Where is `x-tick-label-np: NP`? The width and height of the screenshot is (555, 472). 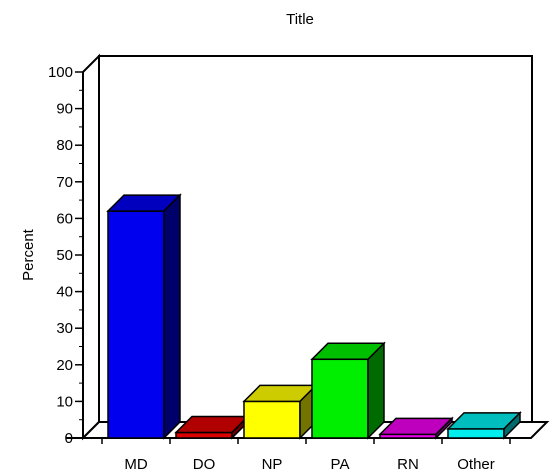
x-tick-label-np: NP is located at coordinates (272, 464).